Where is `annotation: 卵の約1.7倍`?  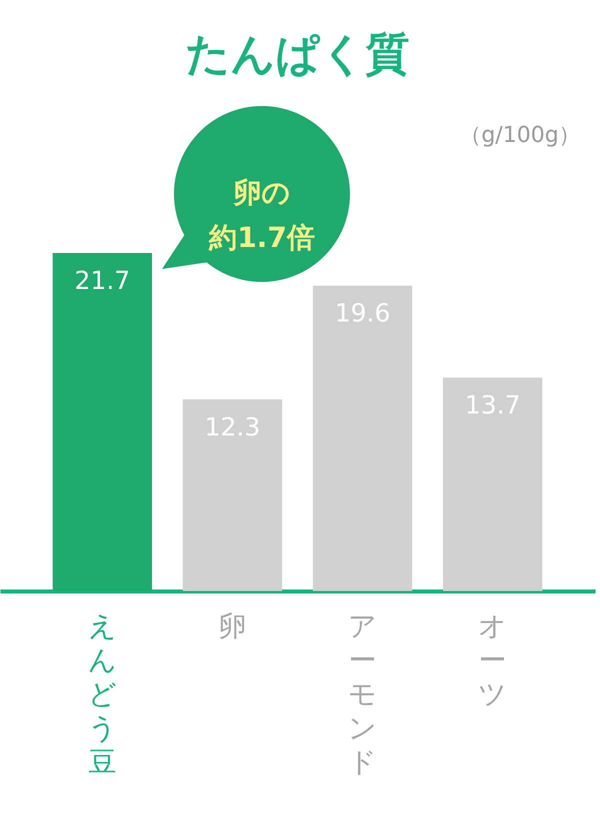 annotation: 卵の約1.7倍 is located at coordinates (261, 215).